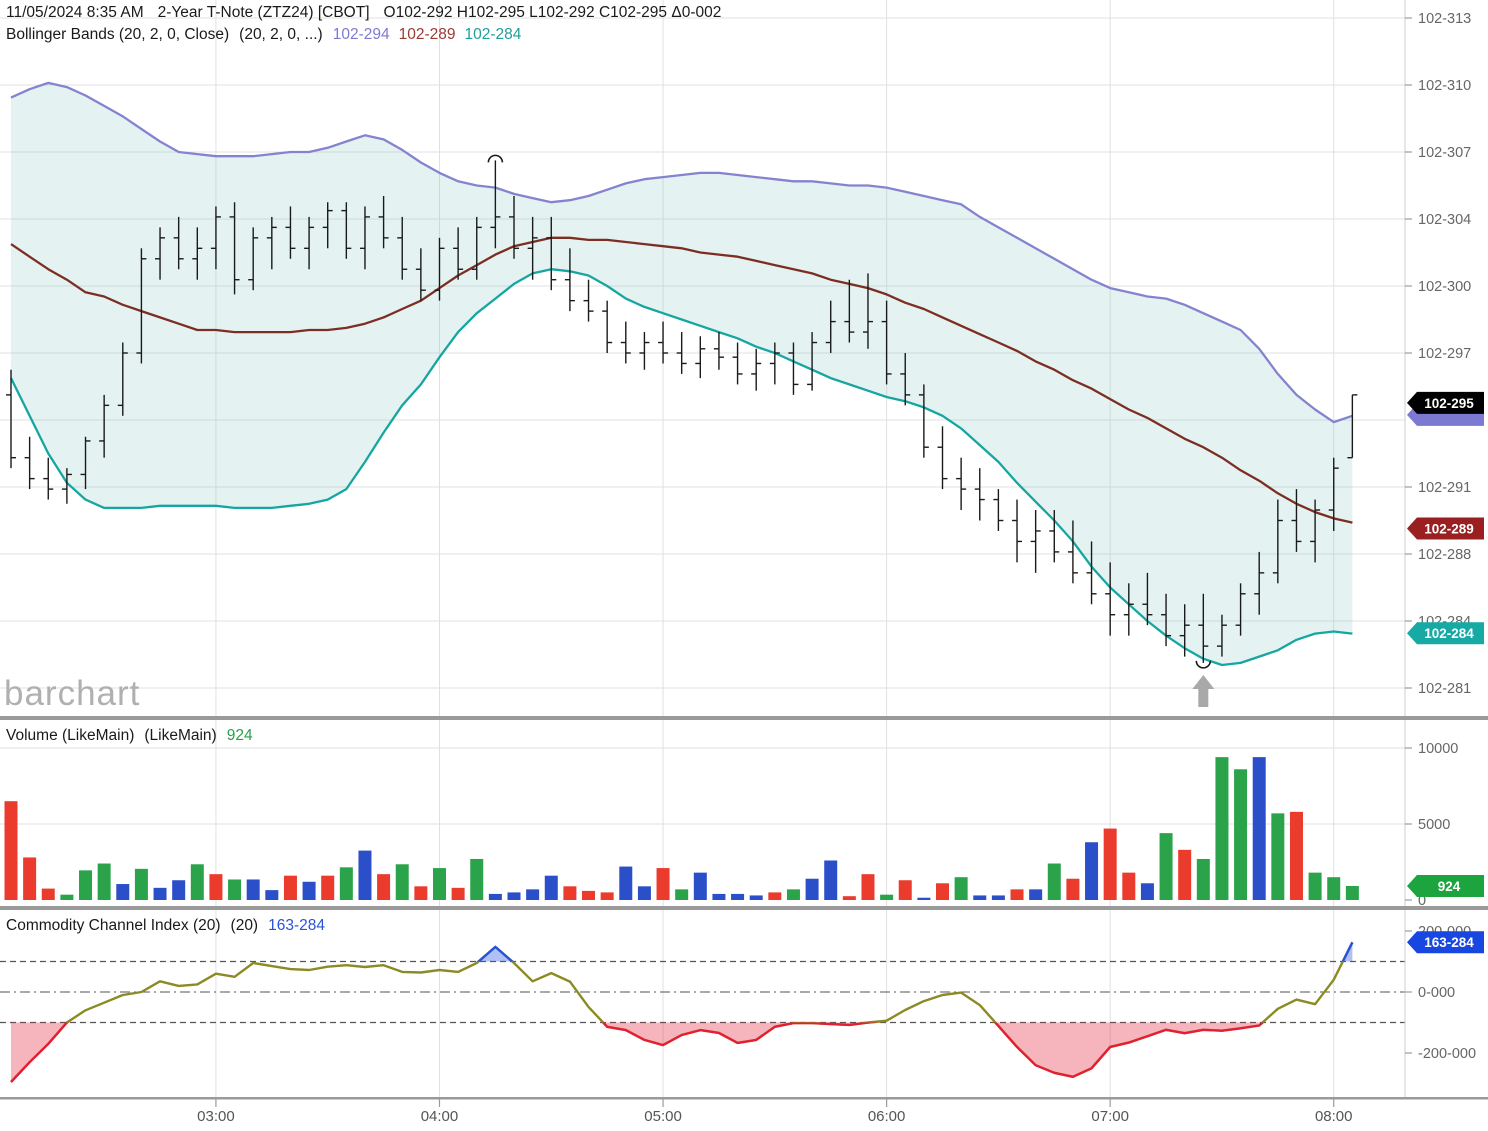  Describe the element at coordinates (239, 735) in the screenshot. I see `volume-value: 924` at that location.